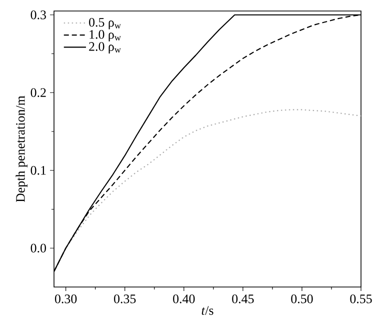 This screenshot has height=325, width=374. I want to click on legend-label: 0.5 ρ$_{w}$, so click(105, 24).